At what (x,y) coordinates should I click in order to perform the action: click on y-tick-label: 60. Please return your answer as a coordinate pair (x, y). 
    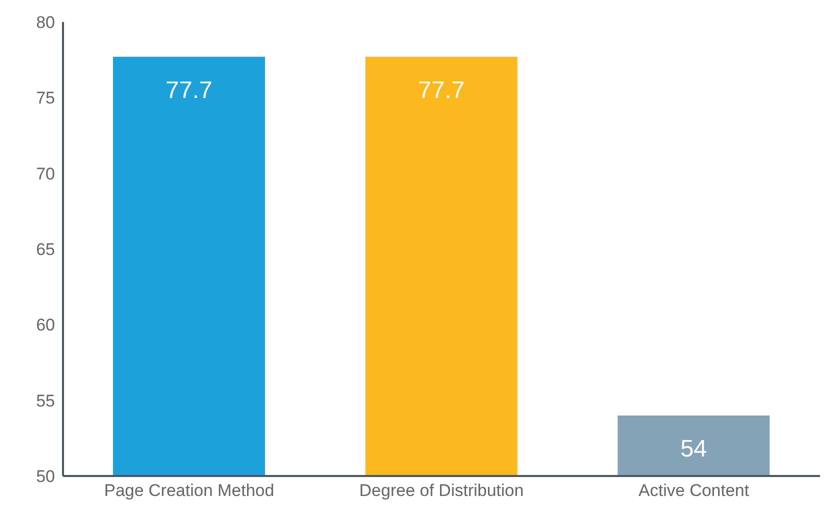
    Looking at the image, I should click on (45, 325).